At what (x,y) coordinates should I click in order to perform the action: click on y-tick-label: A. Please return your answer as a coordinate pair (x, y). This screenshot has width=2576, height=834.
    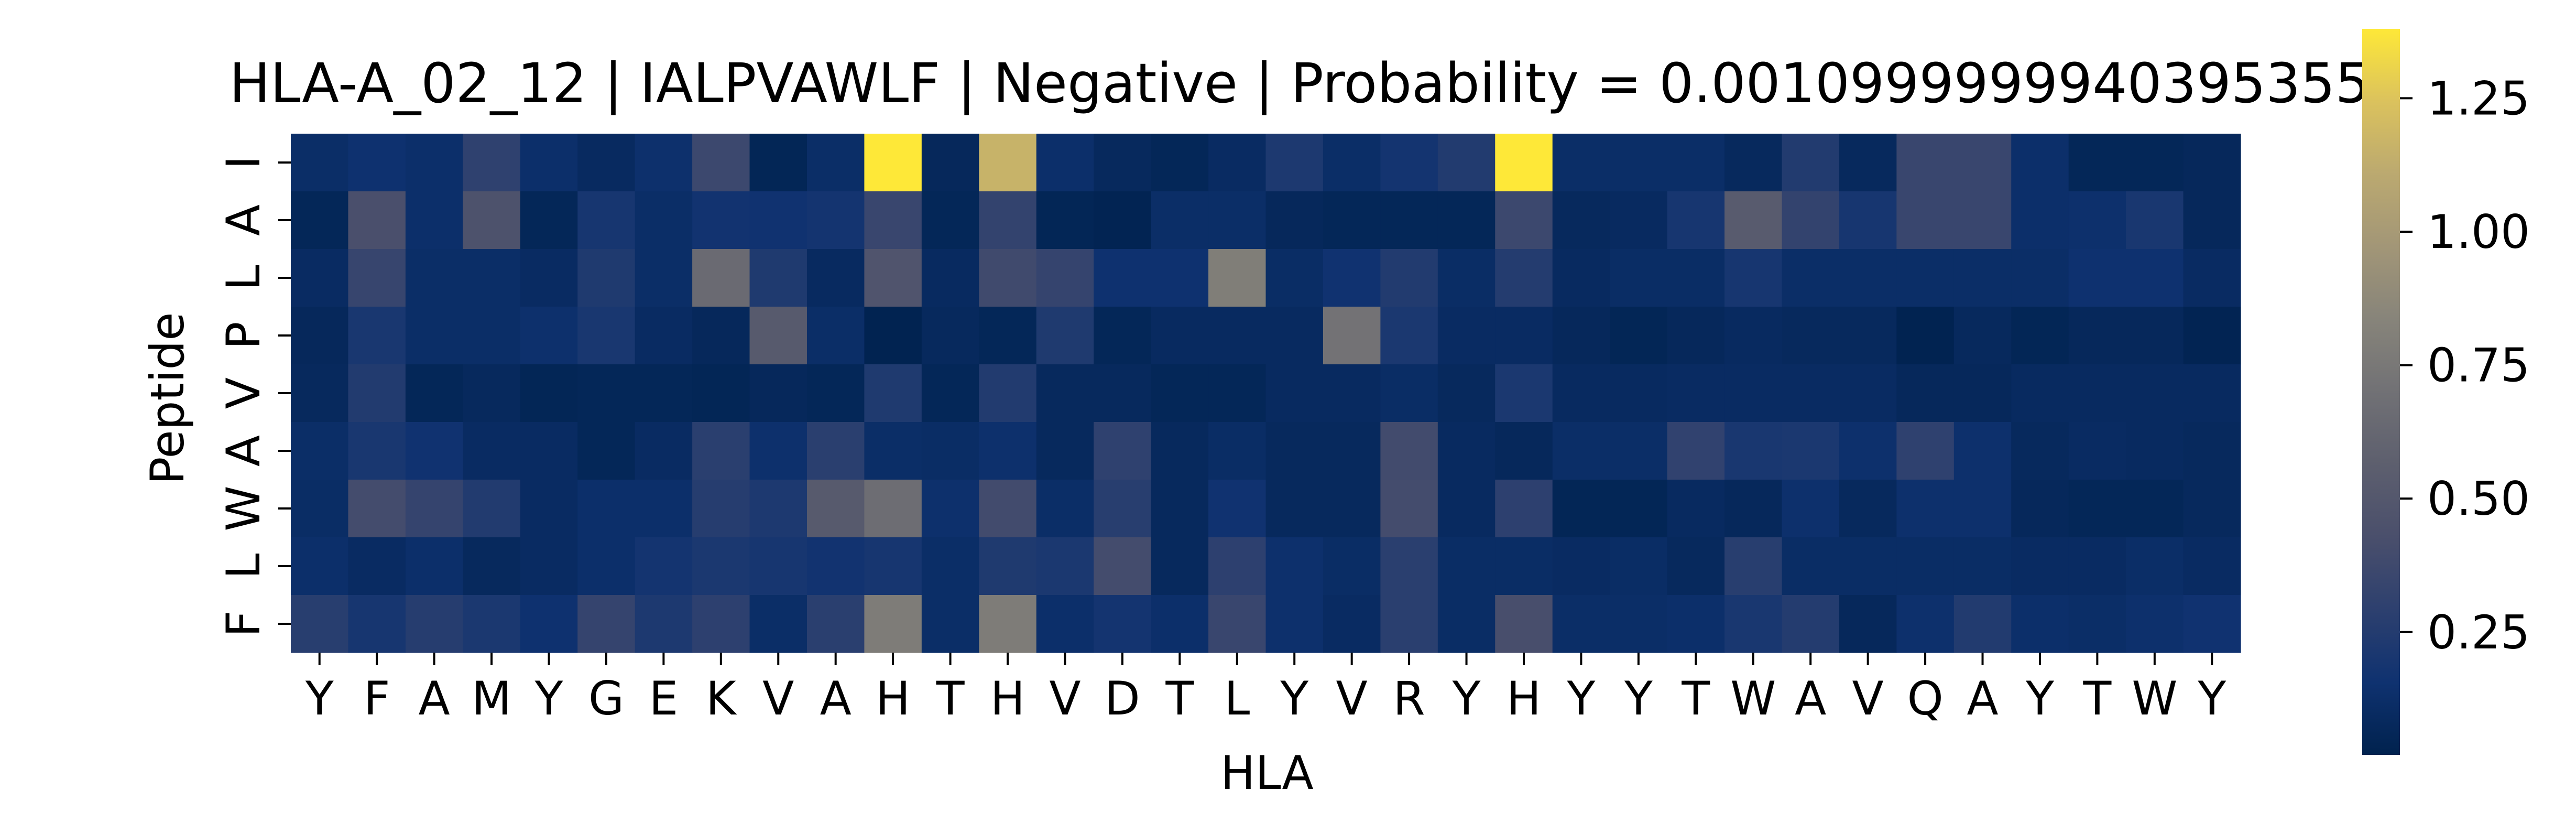
    Looking at the image, I should click on (243, 220).